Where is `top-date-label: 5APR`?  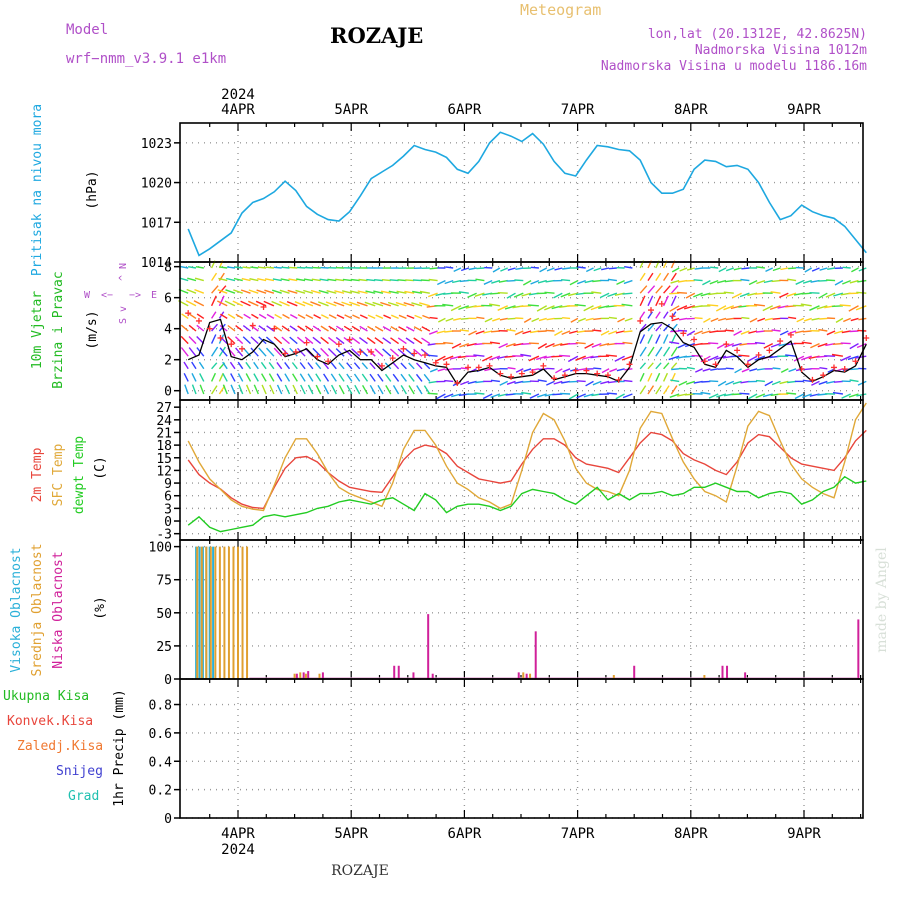
top-date-label: 5APR is located at coordinates (351, 110).